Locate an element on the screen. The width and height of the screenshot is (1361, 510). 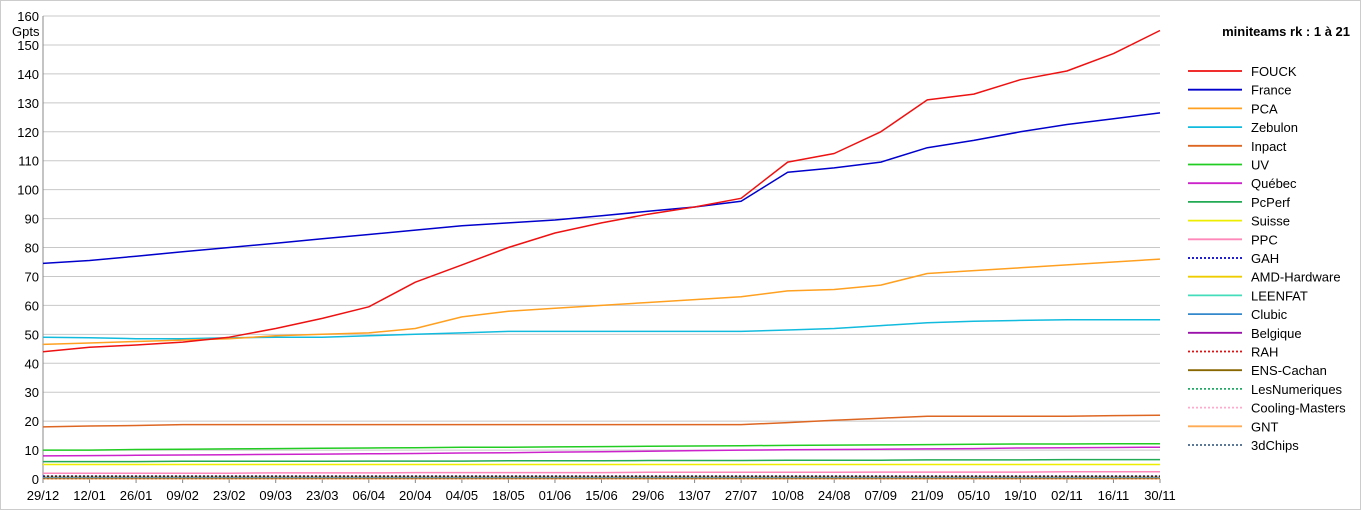
x-tick-label: 26/01 is located at coordinates (136, 495).